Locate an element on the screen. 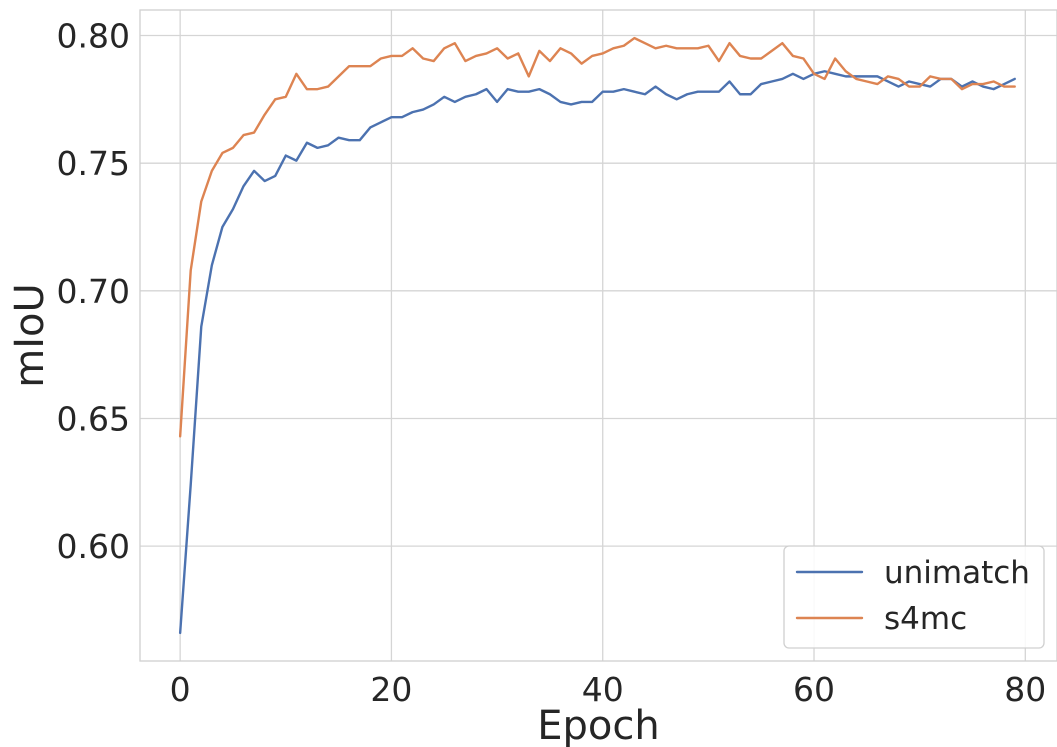 The height and width of the screenshot is (747, 1057). x-tick-label: 20 is located at coordinates (391, 689).